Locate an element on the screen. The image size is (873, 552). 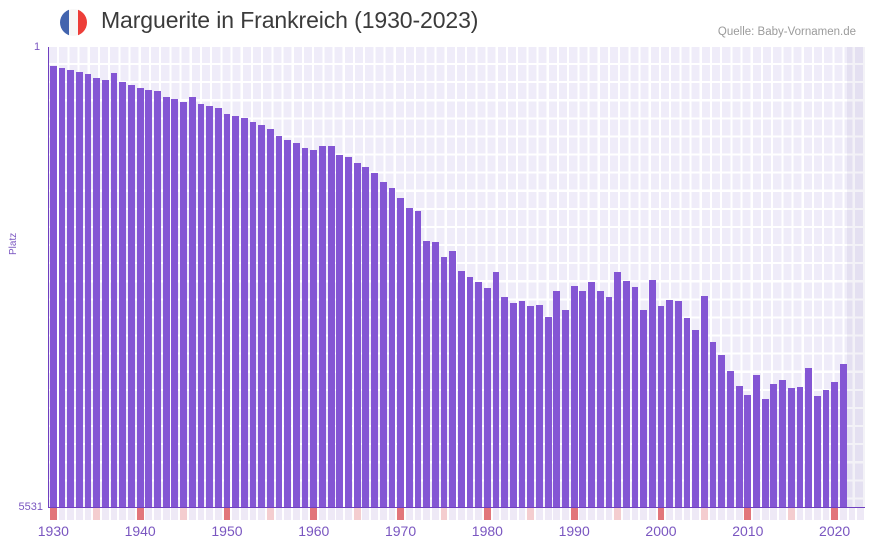
bar-1986 is located at coordinates (539, 405).